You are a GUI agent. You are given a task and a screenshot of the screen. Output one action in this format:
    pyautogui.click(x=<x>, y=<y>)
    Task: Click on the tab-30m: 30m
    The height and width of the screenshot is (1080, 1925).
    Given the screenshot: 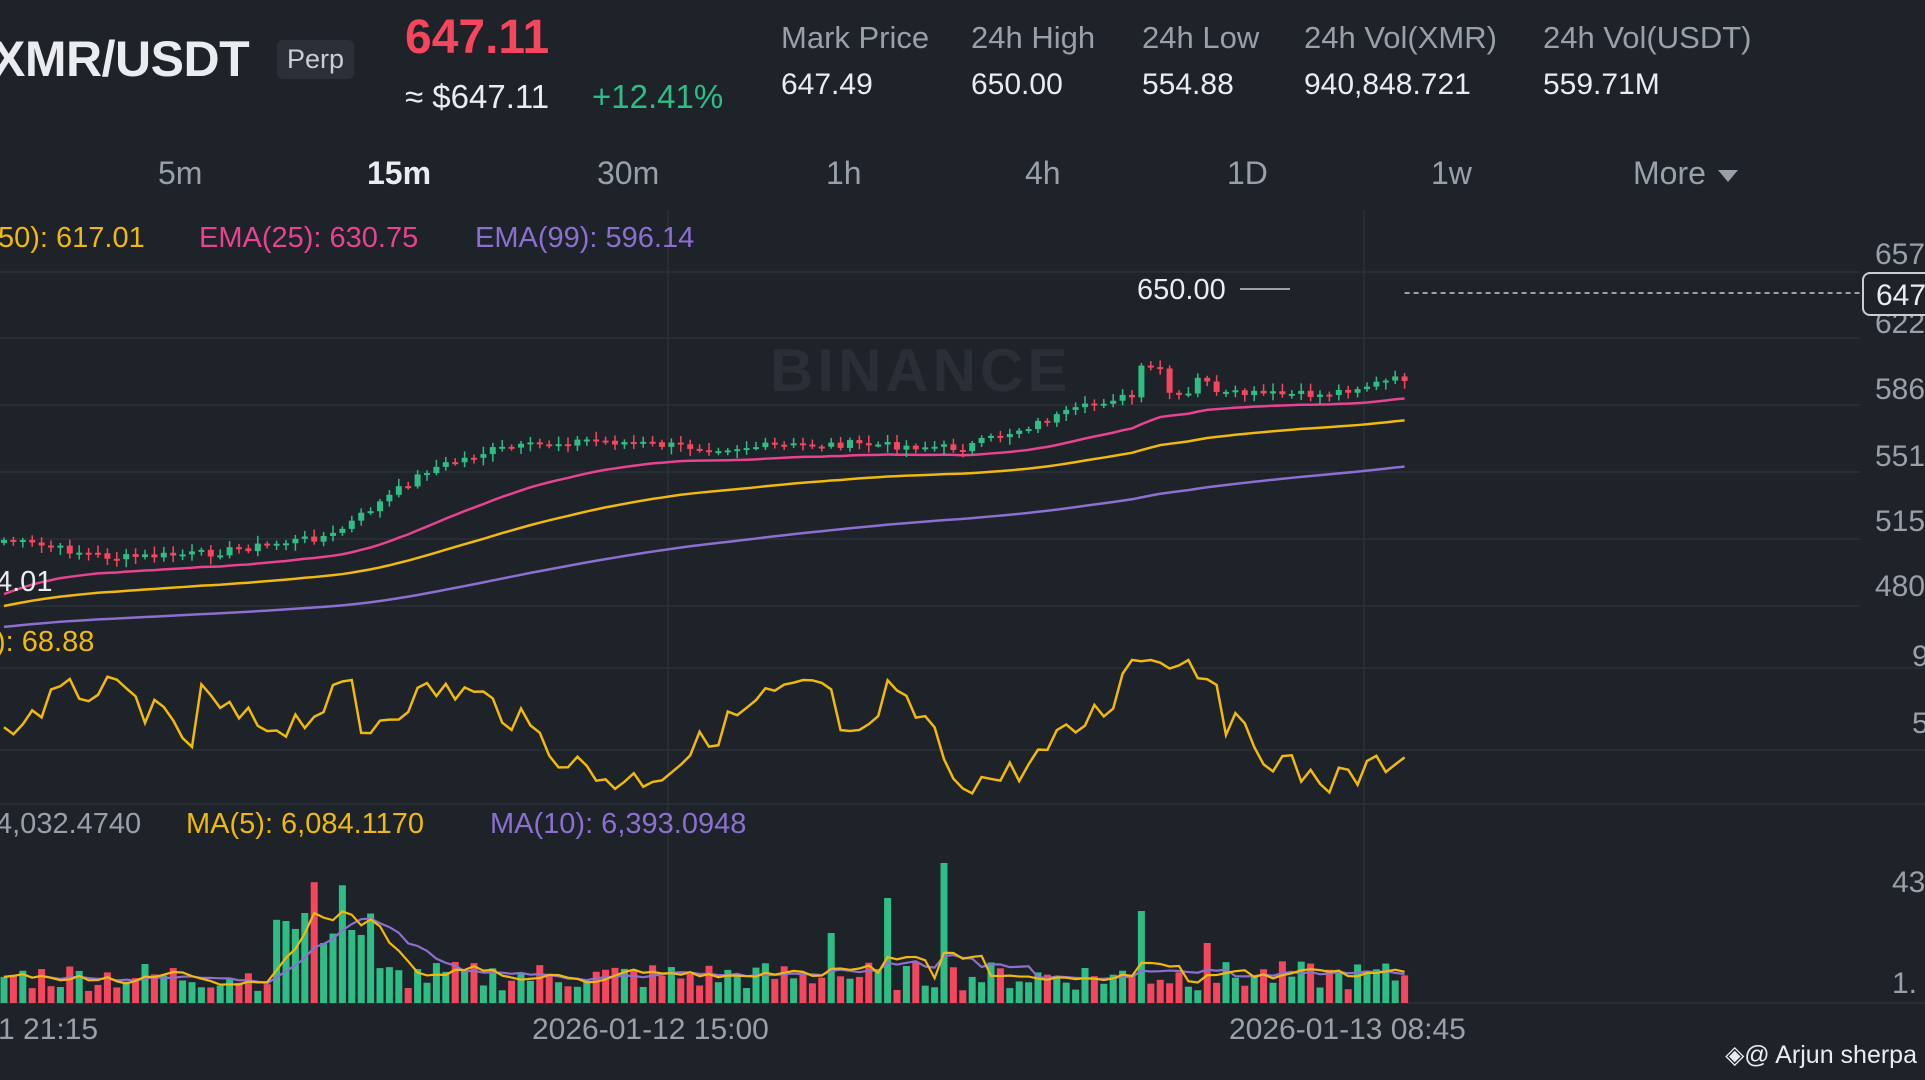 What is the action you would take?
    pyautogui.click(x=628, y=173)
    